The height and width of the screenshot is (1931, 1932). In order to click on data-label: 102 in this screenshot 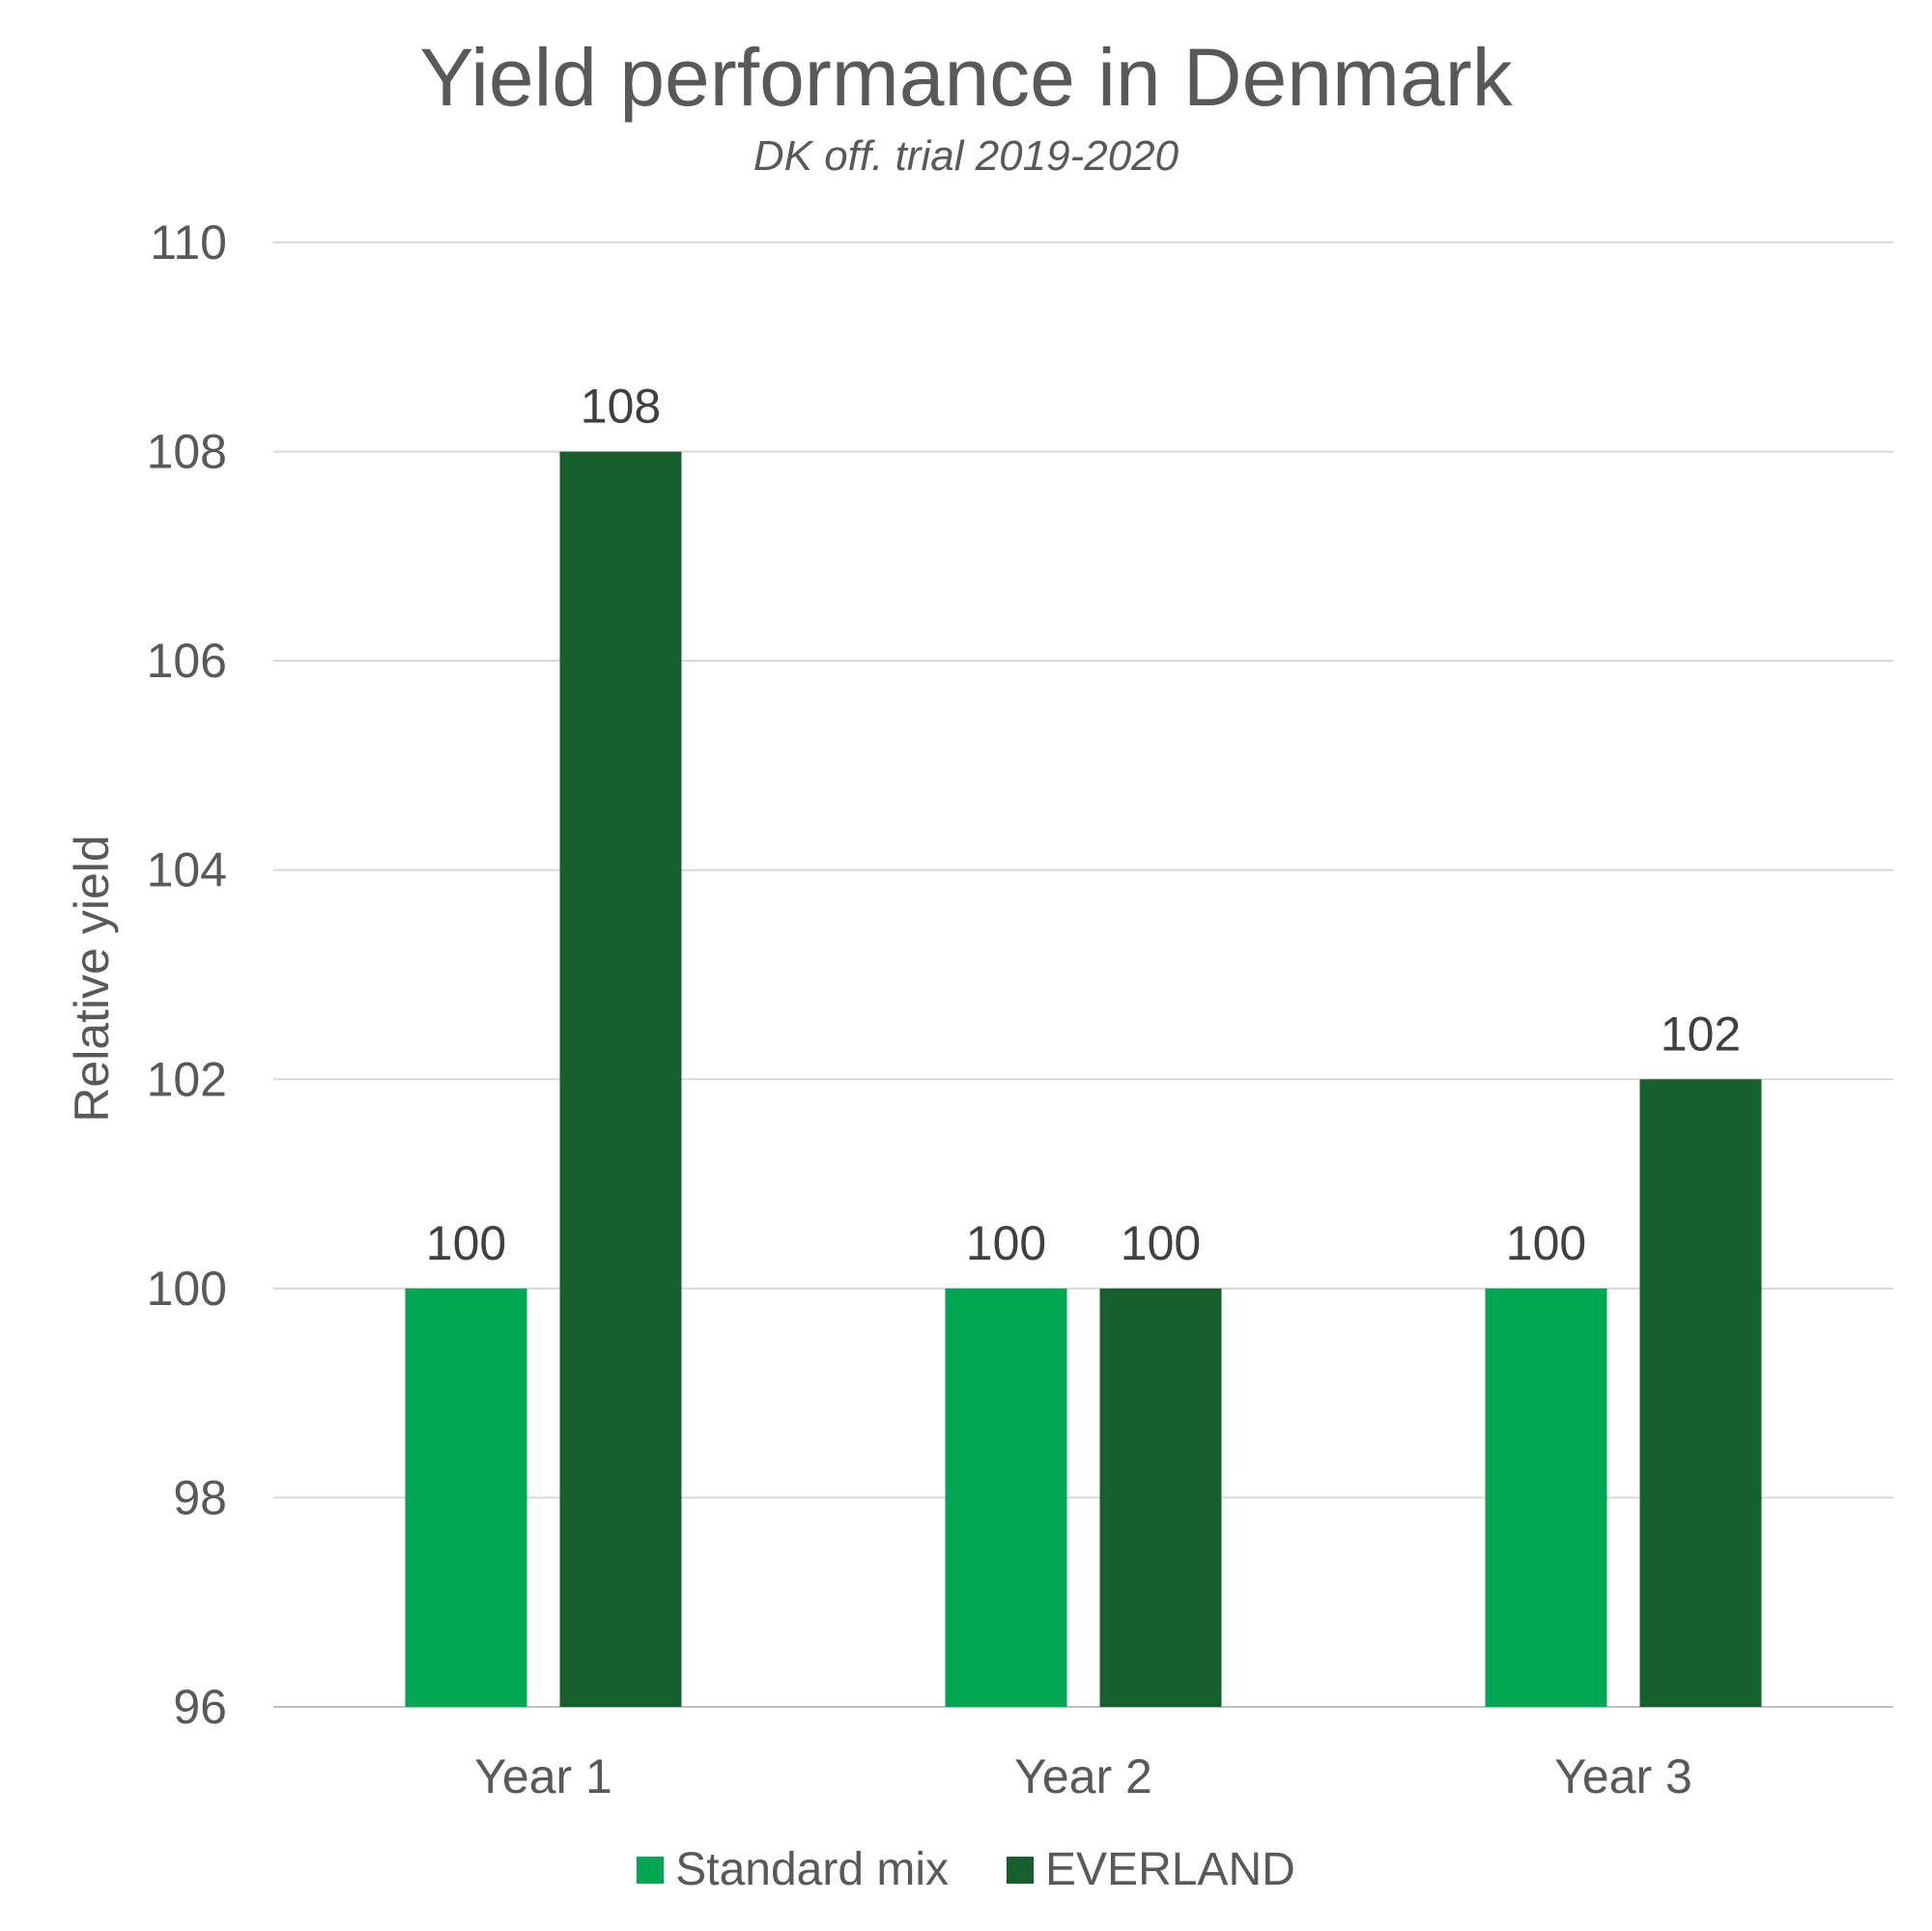, I will do `click(1701, 1034)`.